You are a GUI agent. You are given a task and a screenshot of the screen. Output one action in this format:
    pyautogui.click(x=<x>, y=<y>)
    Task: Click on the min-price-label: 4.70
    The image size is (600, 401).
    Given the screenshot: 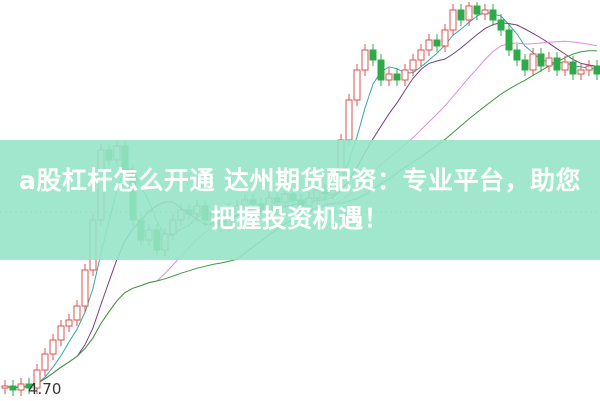 What is the action you would take?
    pyautogui.click(x=45, y=389)
    